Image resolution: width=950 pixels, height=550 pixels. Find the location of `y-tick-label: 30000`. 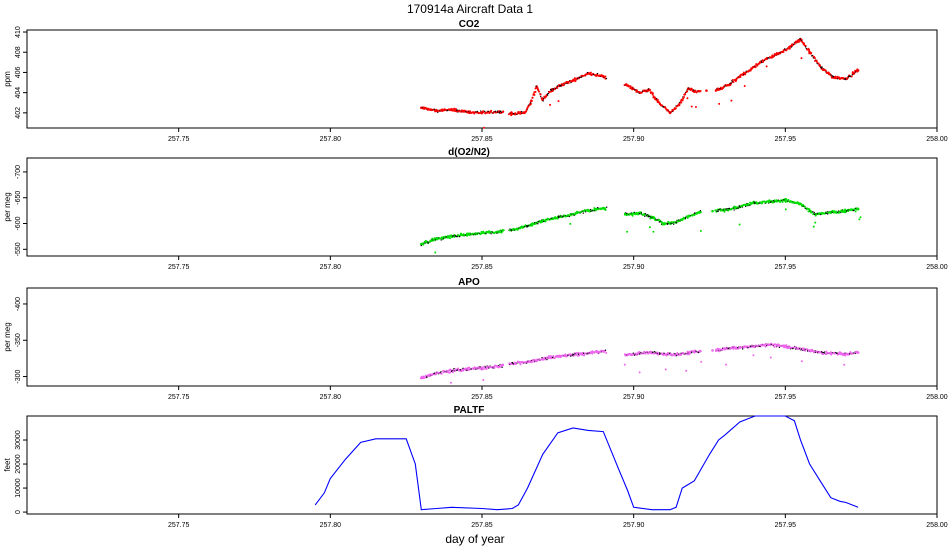

y-tick-label: 30000 is located at coordinates (18, 440).